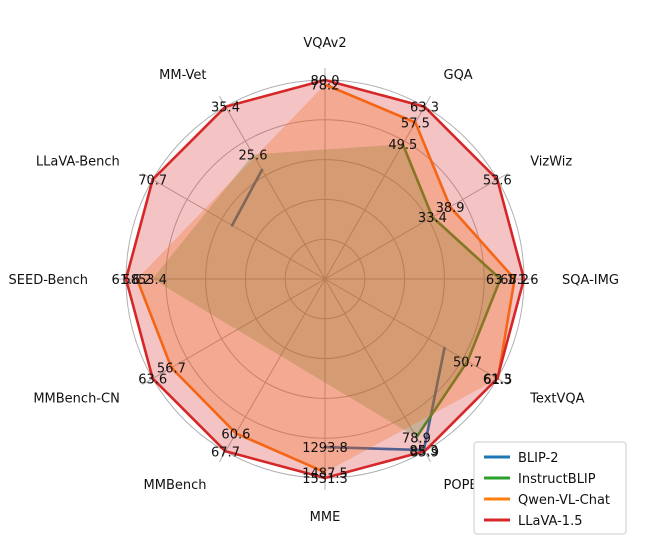 The height and width of the screenshot is (545, 666). I want to click on value-label-llava-1-5-textvqa: 61.3, so click(497, 380).